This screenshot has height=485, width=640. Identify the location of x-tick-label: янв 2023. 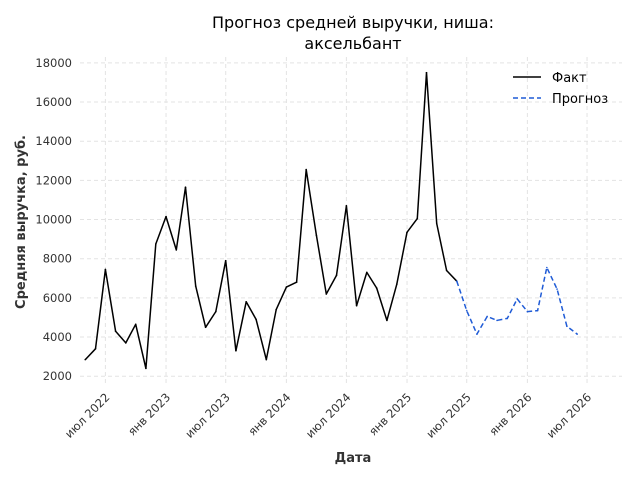
(149, 414).